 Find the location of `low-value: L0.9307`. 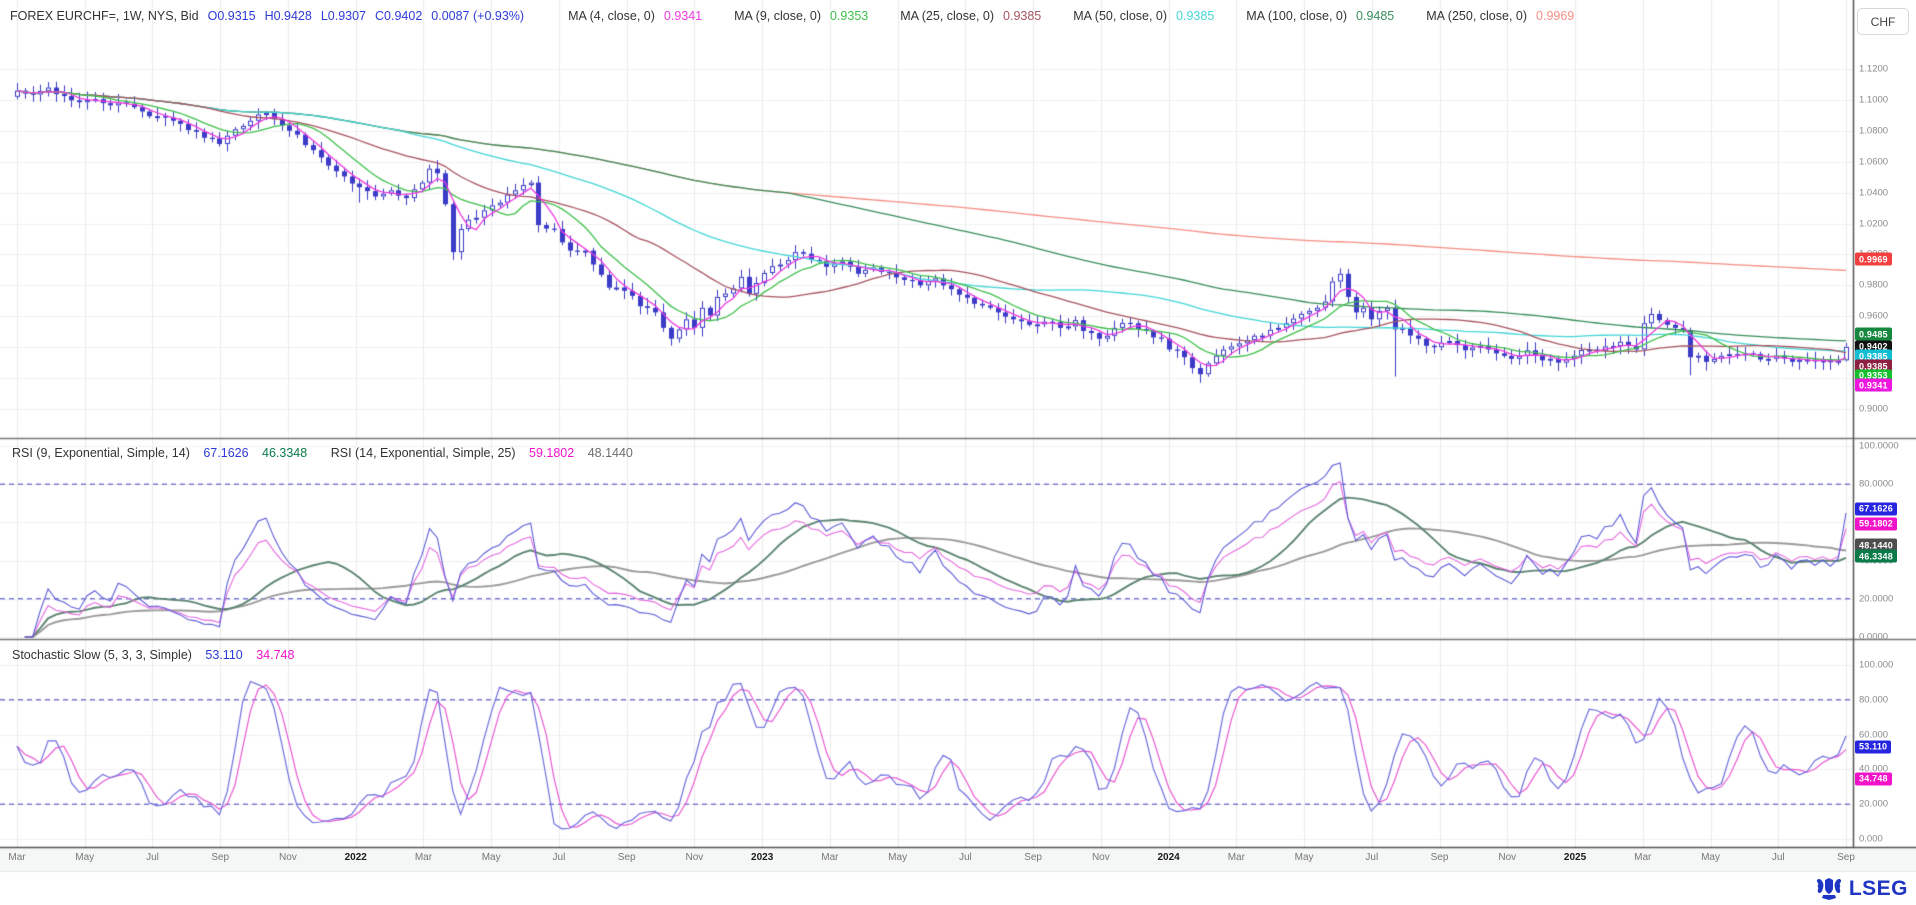

low-value: L0.9307 is located at coordinates (343, 16).